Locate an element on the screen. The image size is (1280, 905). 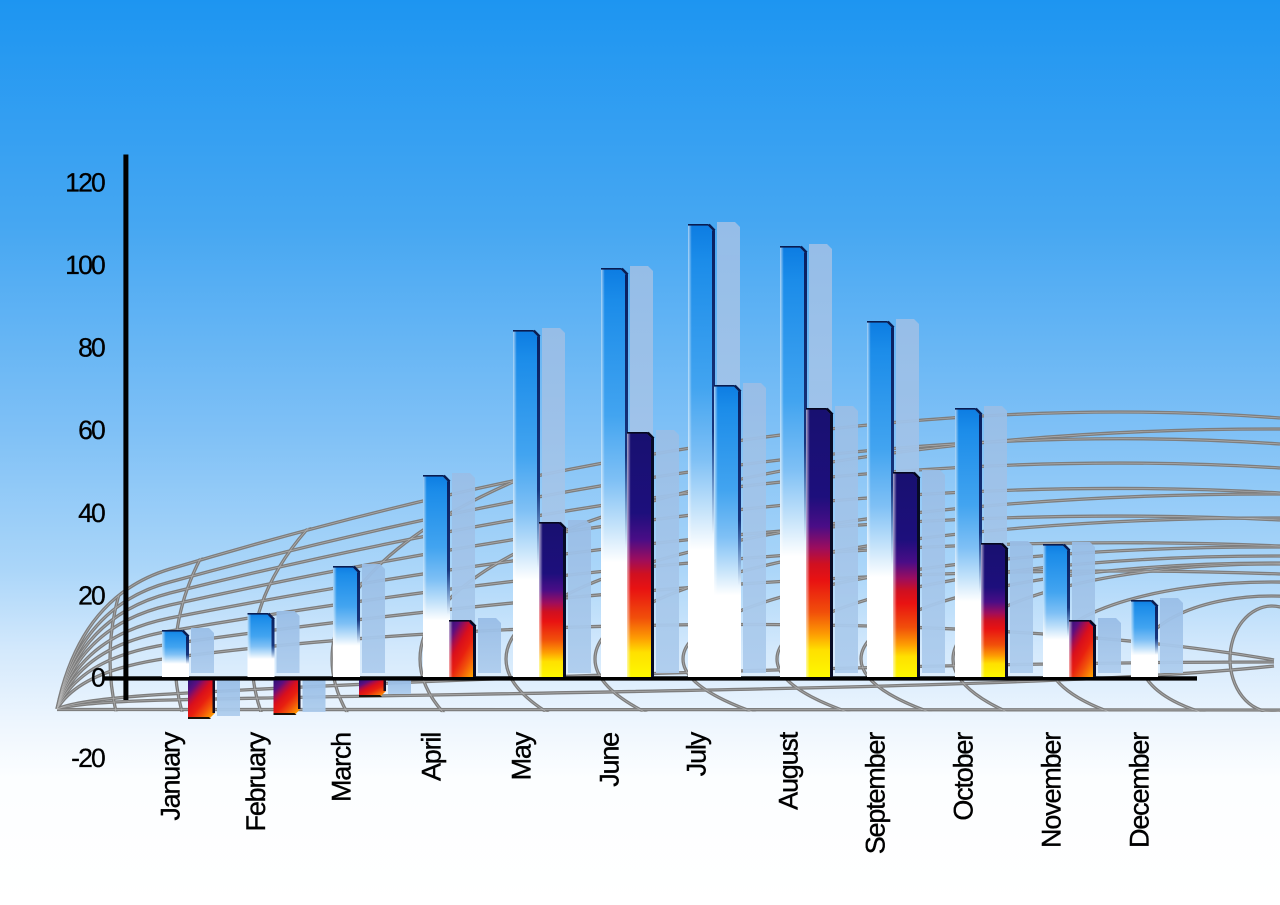
svg-text: June is located at coordinates (610, 760).